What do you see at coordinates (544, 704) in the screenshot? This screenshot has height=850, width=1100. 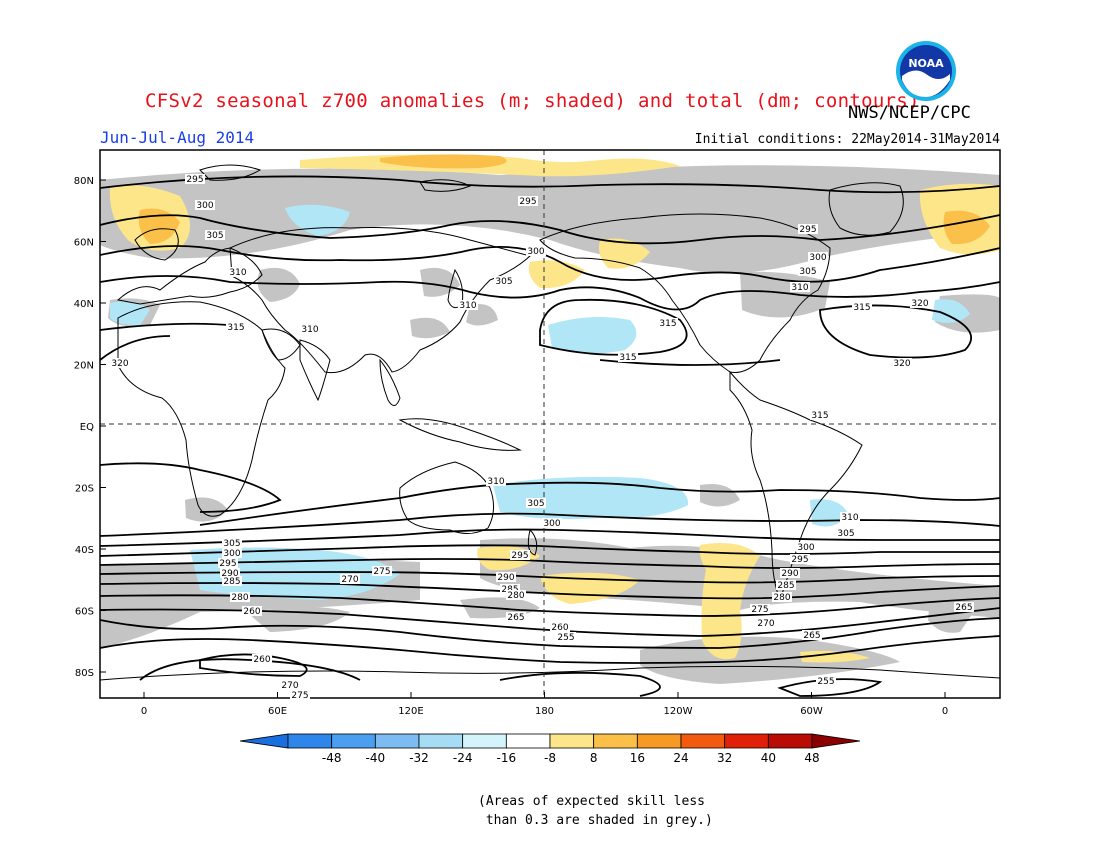 I see `longitude-labels: 0 60E 120E 180 120W 60W 0` at bounding box center [544, 704].